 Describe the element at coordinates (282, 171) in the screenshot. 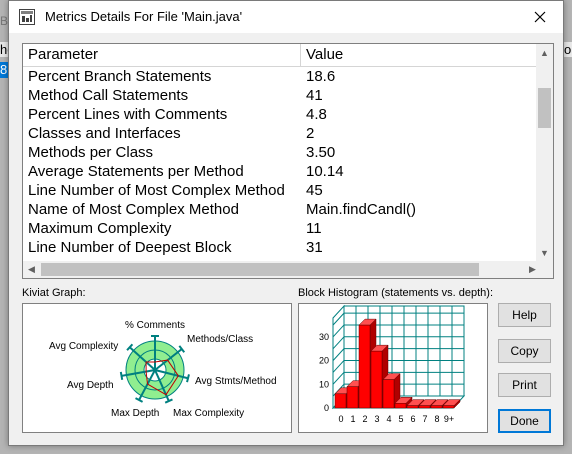

I see `table-row: Average Statements per Method 10.14` at that location.